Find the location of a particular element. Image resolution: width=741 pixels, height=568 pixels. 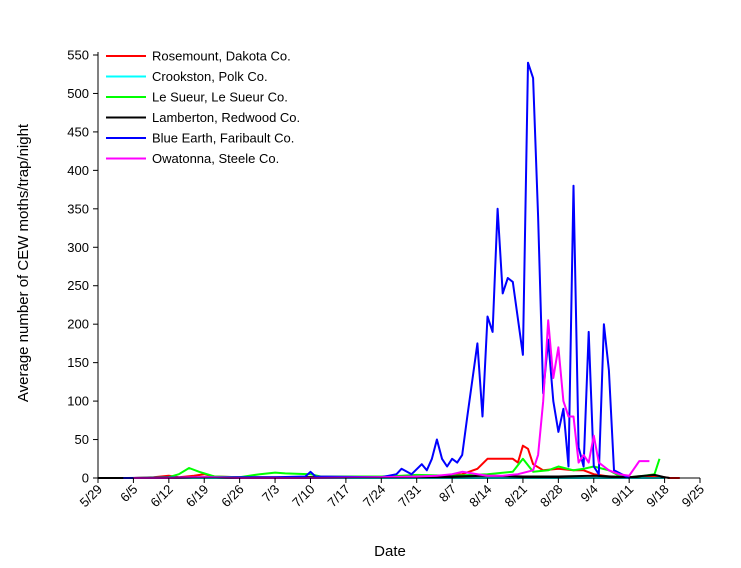

legend-label: Le Sueur, Le Sueur Co. is located at coordinates (220, 97).